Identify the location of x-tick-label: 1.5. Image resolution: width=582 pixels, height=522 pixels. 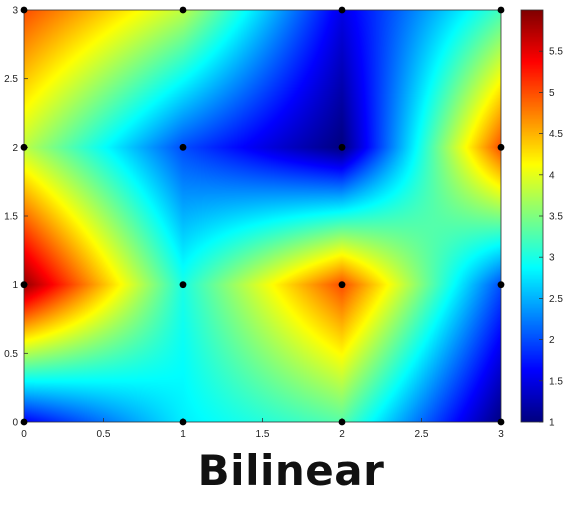
(263, 434).